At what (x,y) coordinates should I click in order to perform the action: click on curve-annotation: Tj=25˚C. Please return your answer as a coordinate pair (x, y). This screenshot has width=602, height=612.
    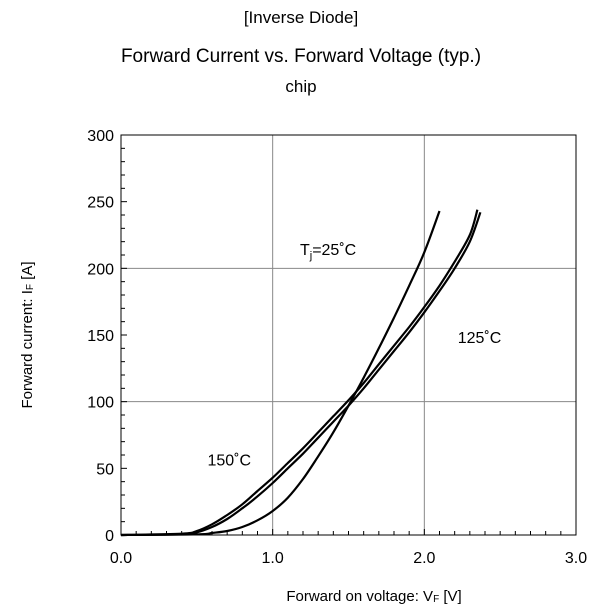
    Looking at the image, I should click on (328, 252).